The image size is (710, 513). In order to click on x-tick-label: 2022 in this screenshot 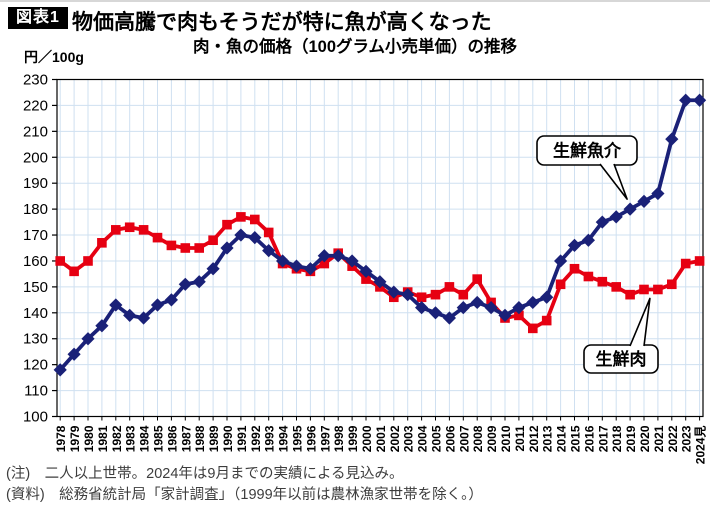, I will do `click(673, 438)`.